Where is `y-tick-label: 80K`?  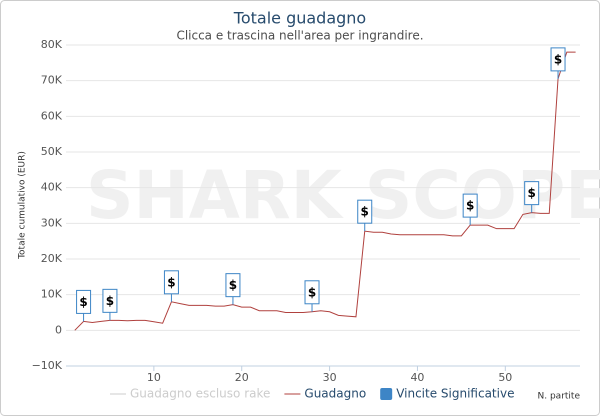 y-tick-label: 80K is located at coordinates (52, 44).